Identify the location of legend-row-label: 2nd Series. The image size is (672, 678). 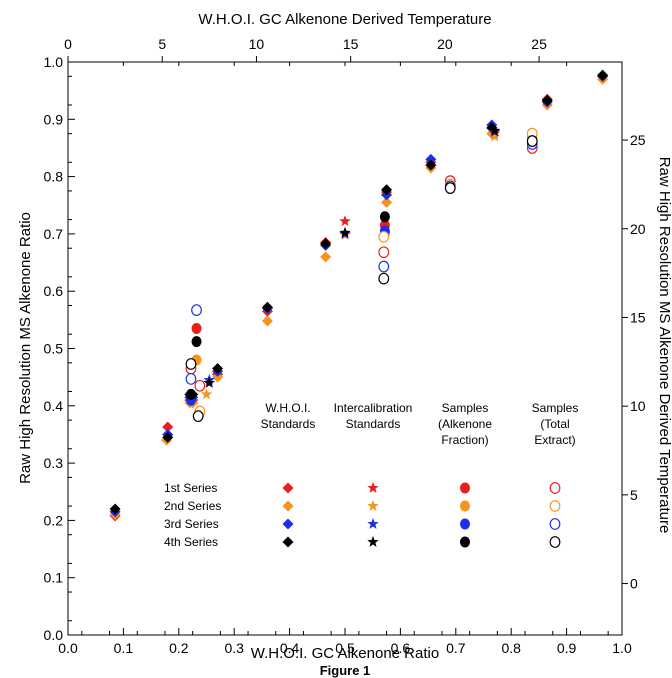
(192, 506).